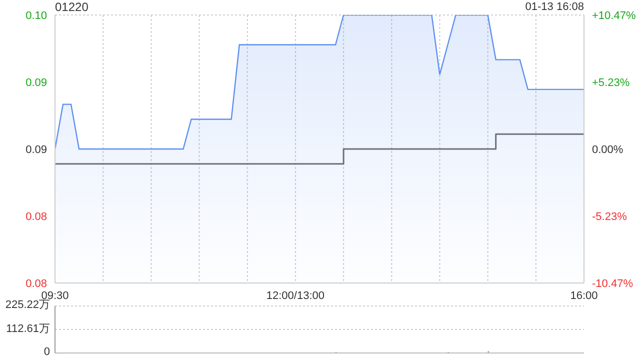 The height and width of the screenshot is (360, 640). I want to click on y2-tick-label: +10.47%, so click(614, 16).